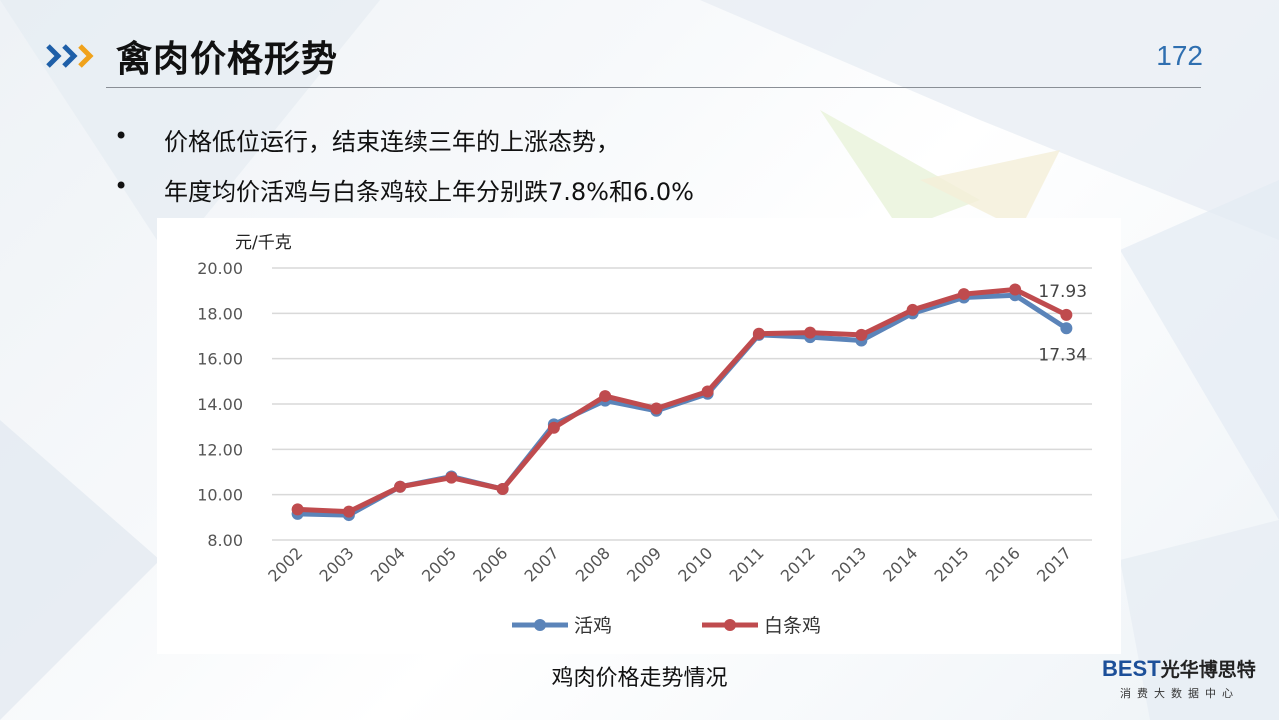 The height and width of the screenshot is (720, 1279). I want to click on data-label: 17.34, so click(1062, 355).